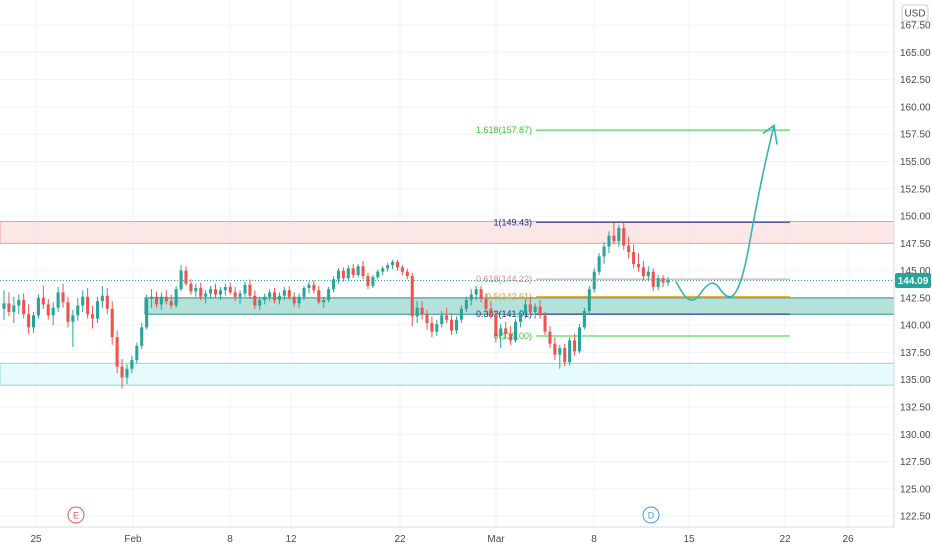 The height and width of the screenshot is (550, 932). Describe the element at coordinates (915, 380) in the screenshot. I see `price-tick-label: 135.00` at that location.